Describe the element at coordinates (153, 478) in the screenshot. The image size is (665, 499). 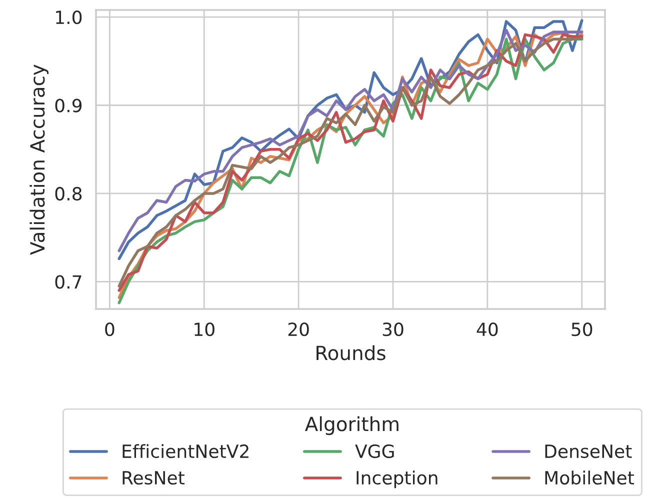
I see `legend-label: ResNet` at that location.